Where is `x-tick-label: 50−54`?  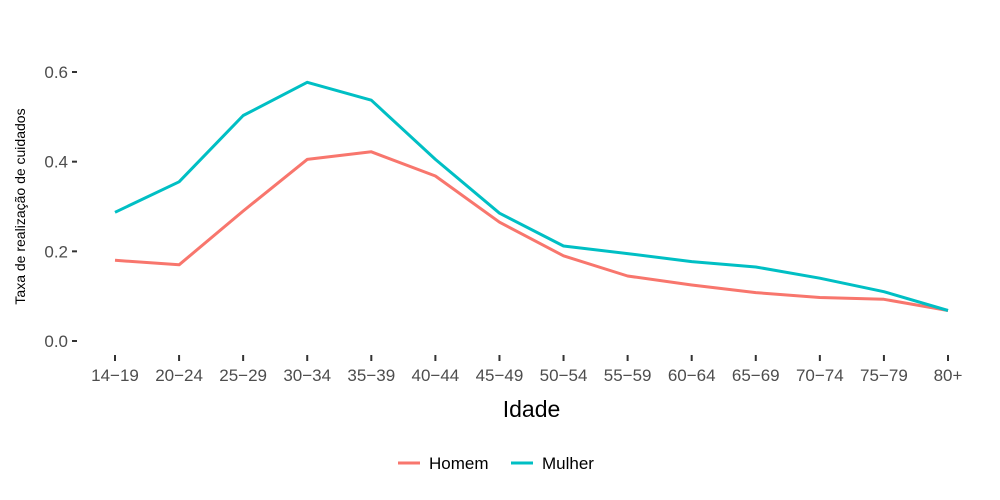 x-tick-label: 50−54 is located at coordinates (564, 375).